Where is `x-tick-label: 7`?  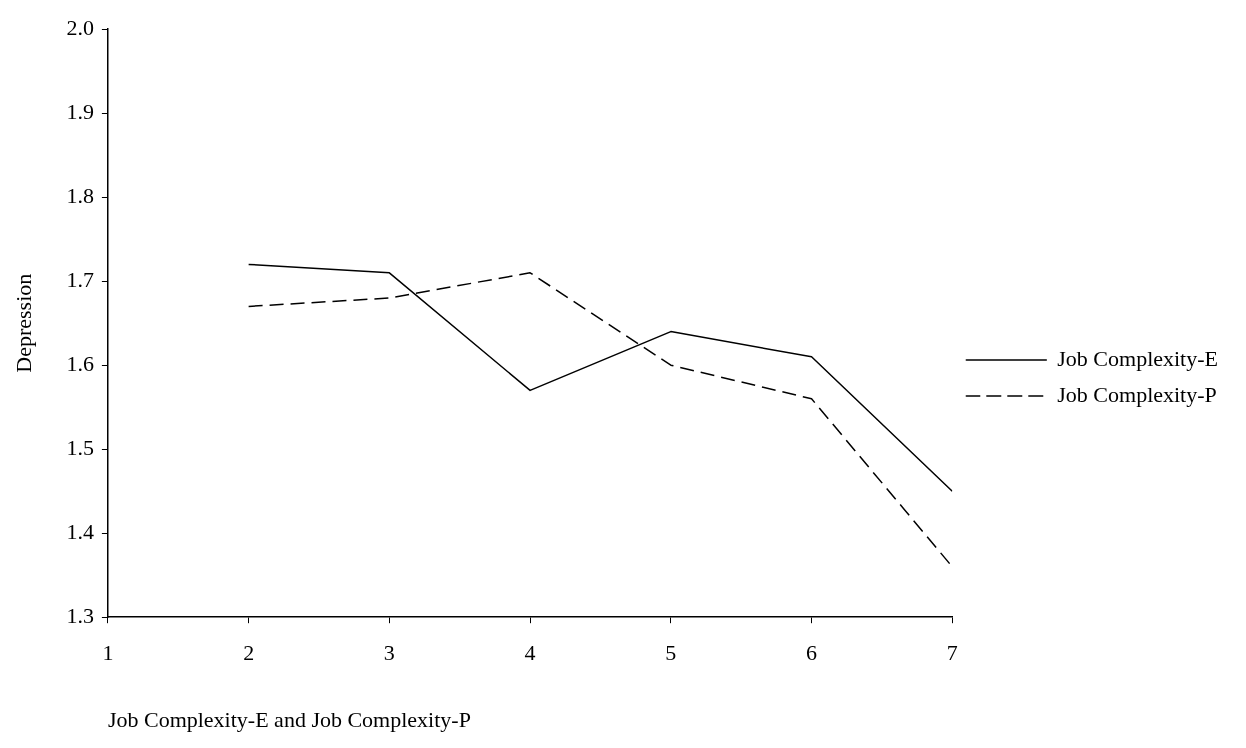
x-tick-label: 7 is located at coordinates (952, 653).